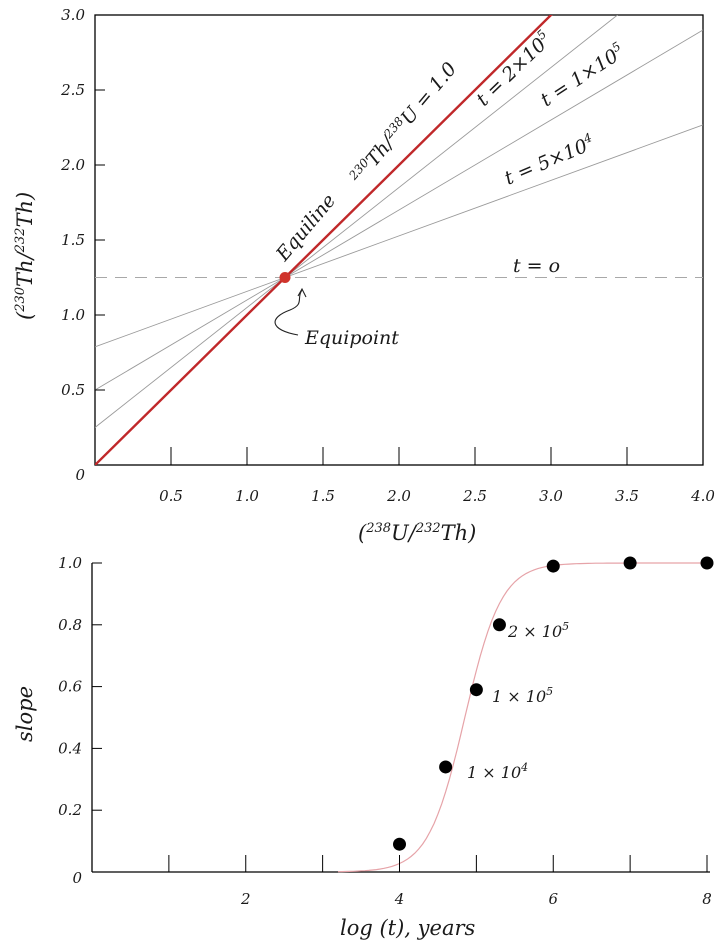 This screenshot has height=948, width=719. What do you see at coordinates (440, 881) in the screenshot?
I see `slope-x-ticks: 2 4 6 8` at bounding box center [440, 881].